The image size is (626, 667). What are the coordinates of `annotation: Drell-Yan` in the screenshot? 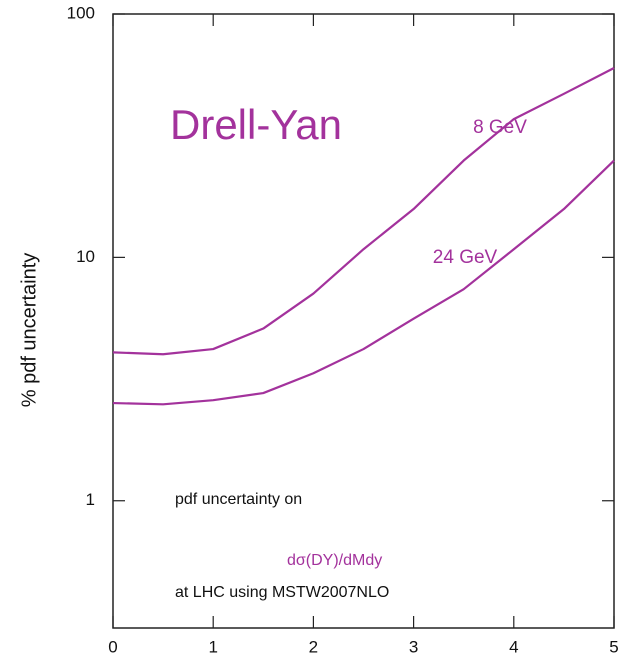 It's located at (256, 124).